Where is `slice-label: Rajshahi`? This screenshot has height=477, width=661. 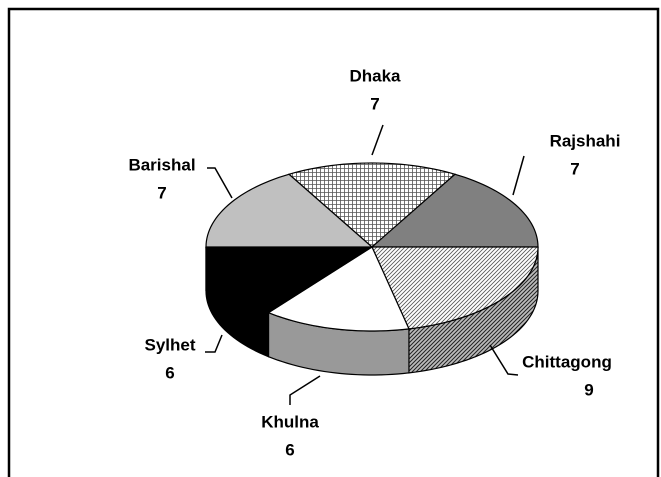 slice-label: Rajshahi is located at coordinates (585, 140).